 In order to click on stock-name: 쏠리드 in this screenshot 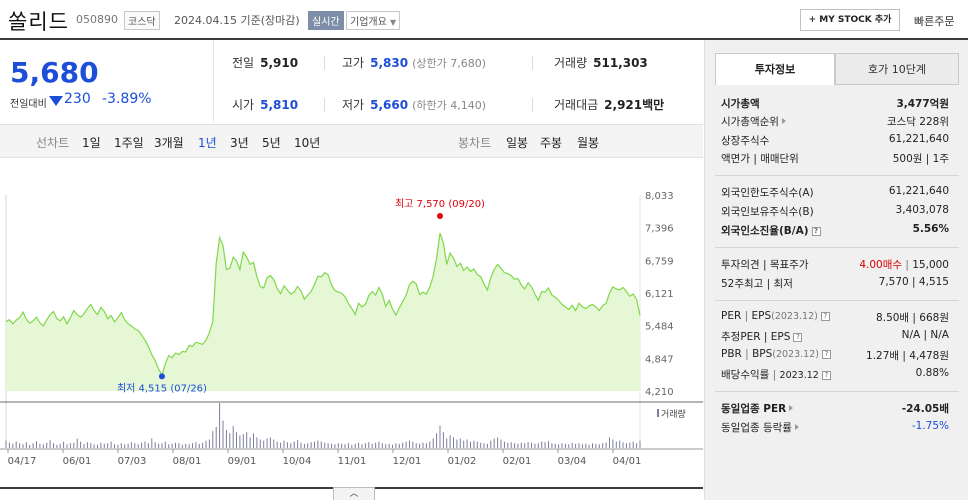, I will do `click(38, 22)`.